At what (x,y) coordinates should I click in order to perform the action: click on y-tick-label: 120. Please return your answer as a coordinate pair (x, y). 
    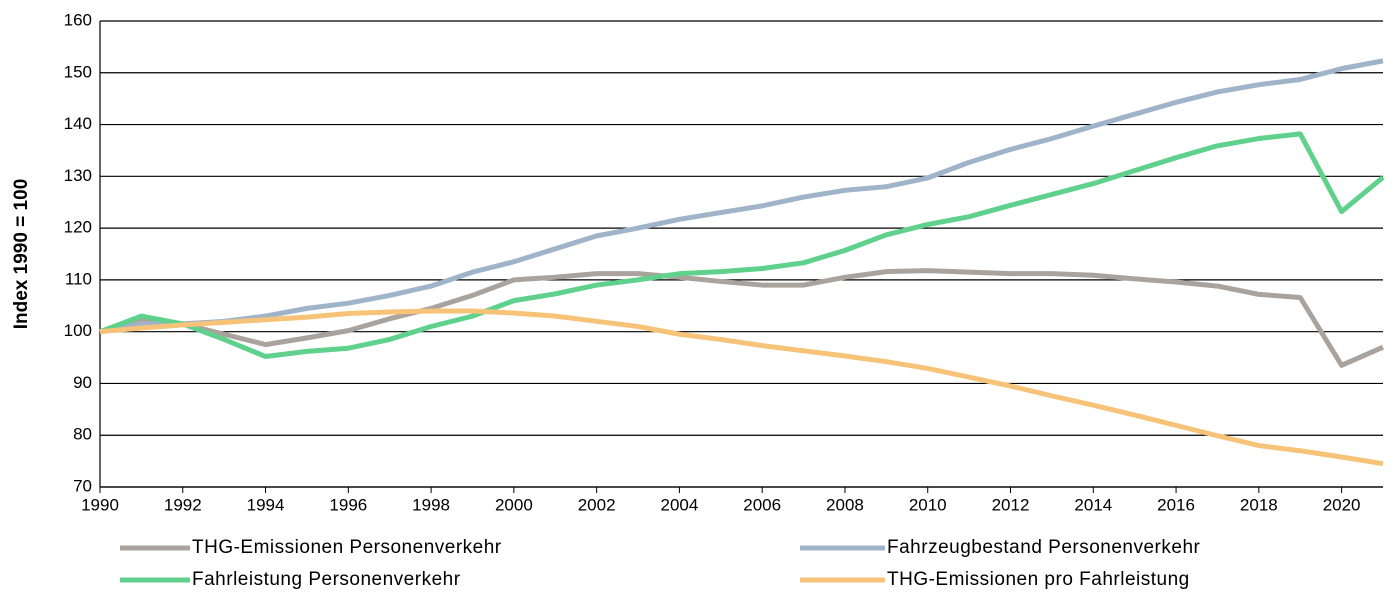
    Looking at the image, I should click on (78, 227).